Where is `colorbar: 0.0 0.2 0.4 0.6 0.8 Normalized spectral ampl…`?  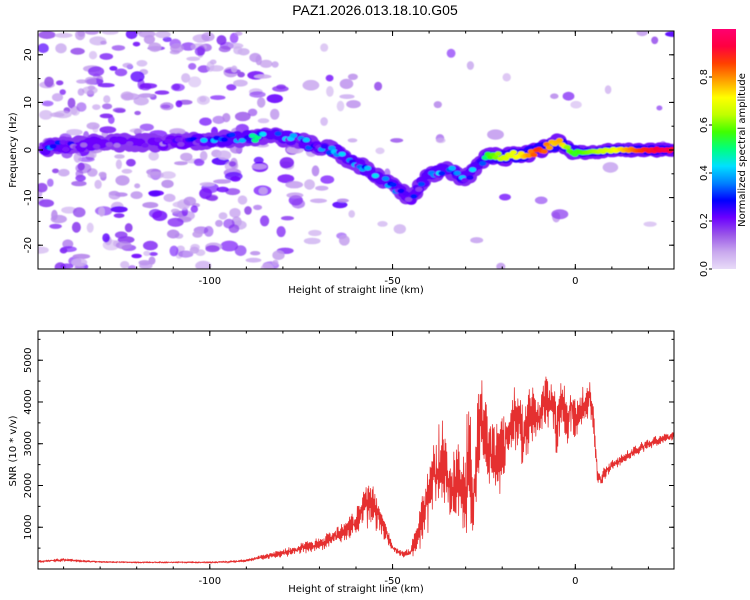 colorbar: 0.0 0.2 0.4 0.6 0.8 Normalized spectral ampl… is located at coordinates (723, 153).